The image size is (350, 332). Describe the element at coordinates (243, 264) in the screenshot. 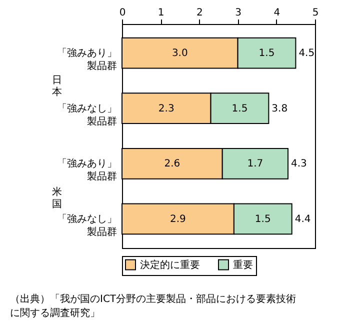

I see `legend-label: 重要` at that location.